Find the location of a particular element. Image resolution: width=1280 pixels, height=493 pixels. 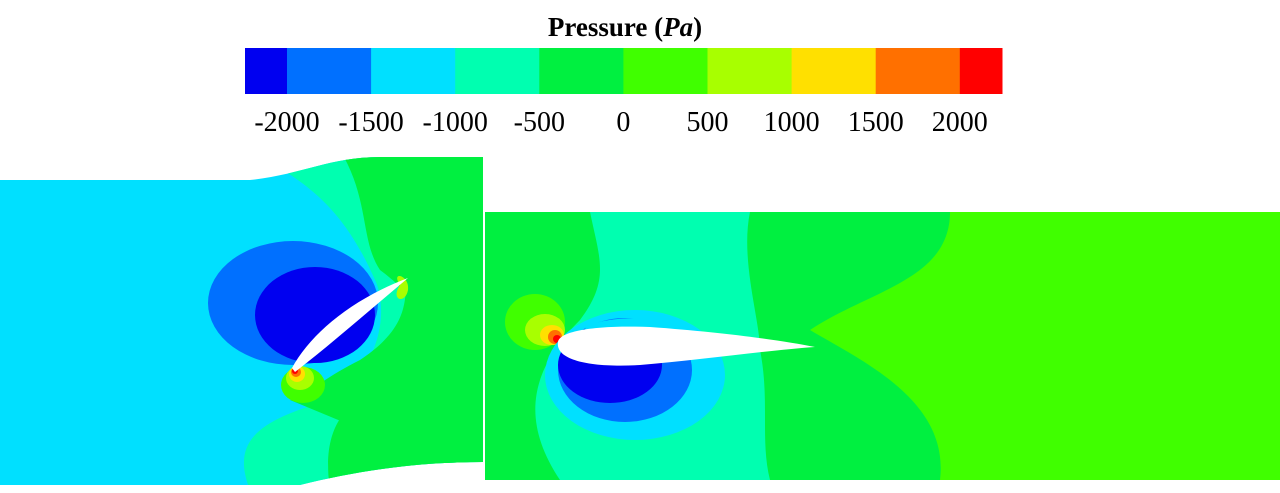

level-minus2000 is located at coordinates (315, 315).